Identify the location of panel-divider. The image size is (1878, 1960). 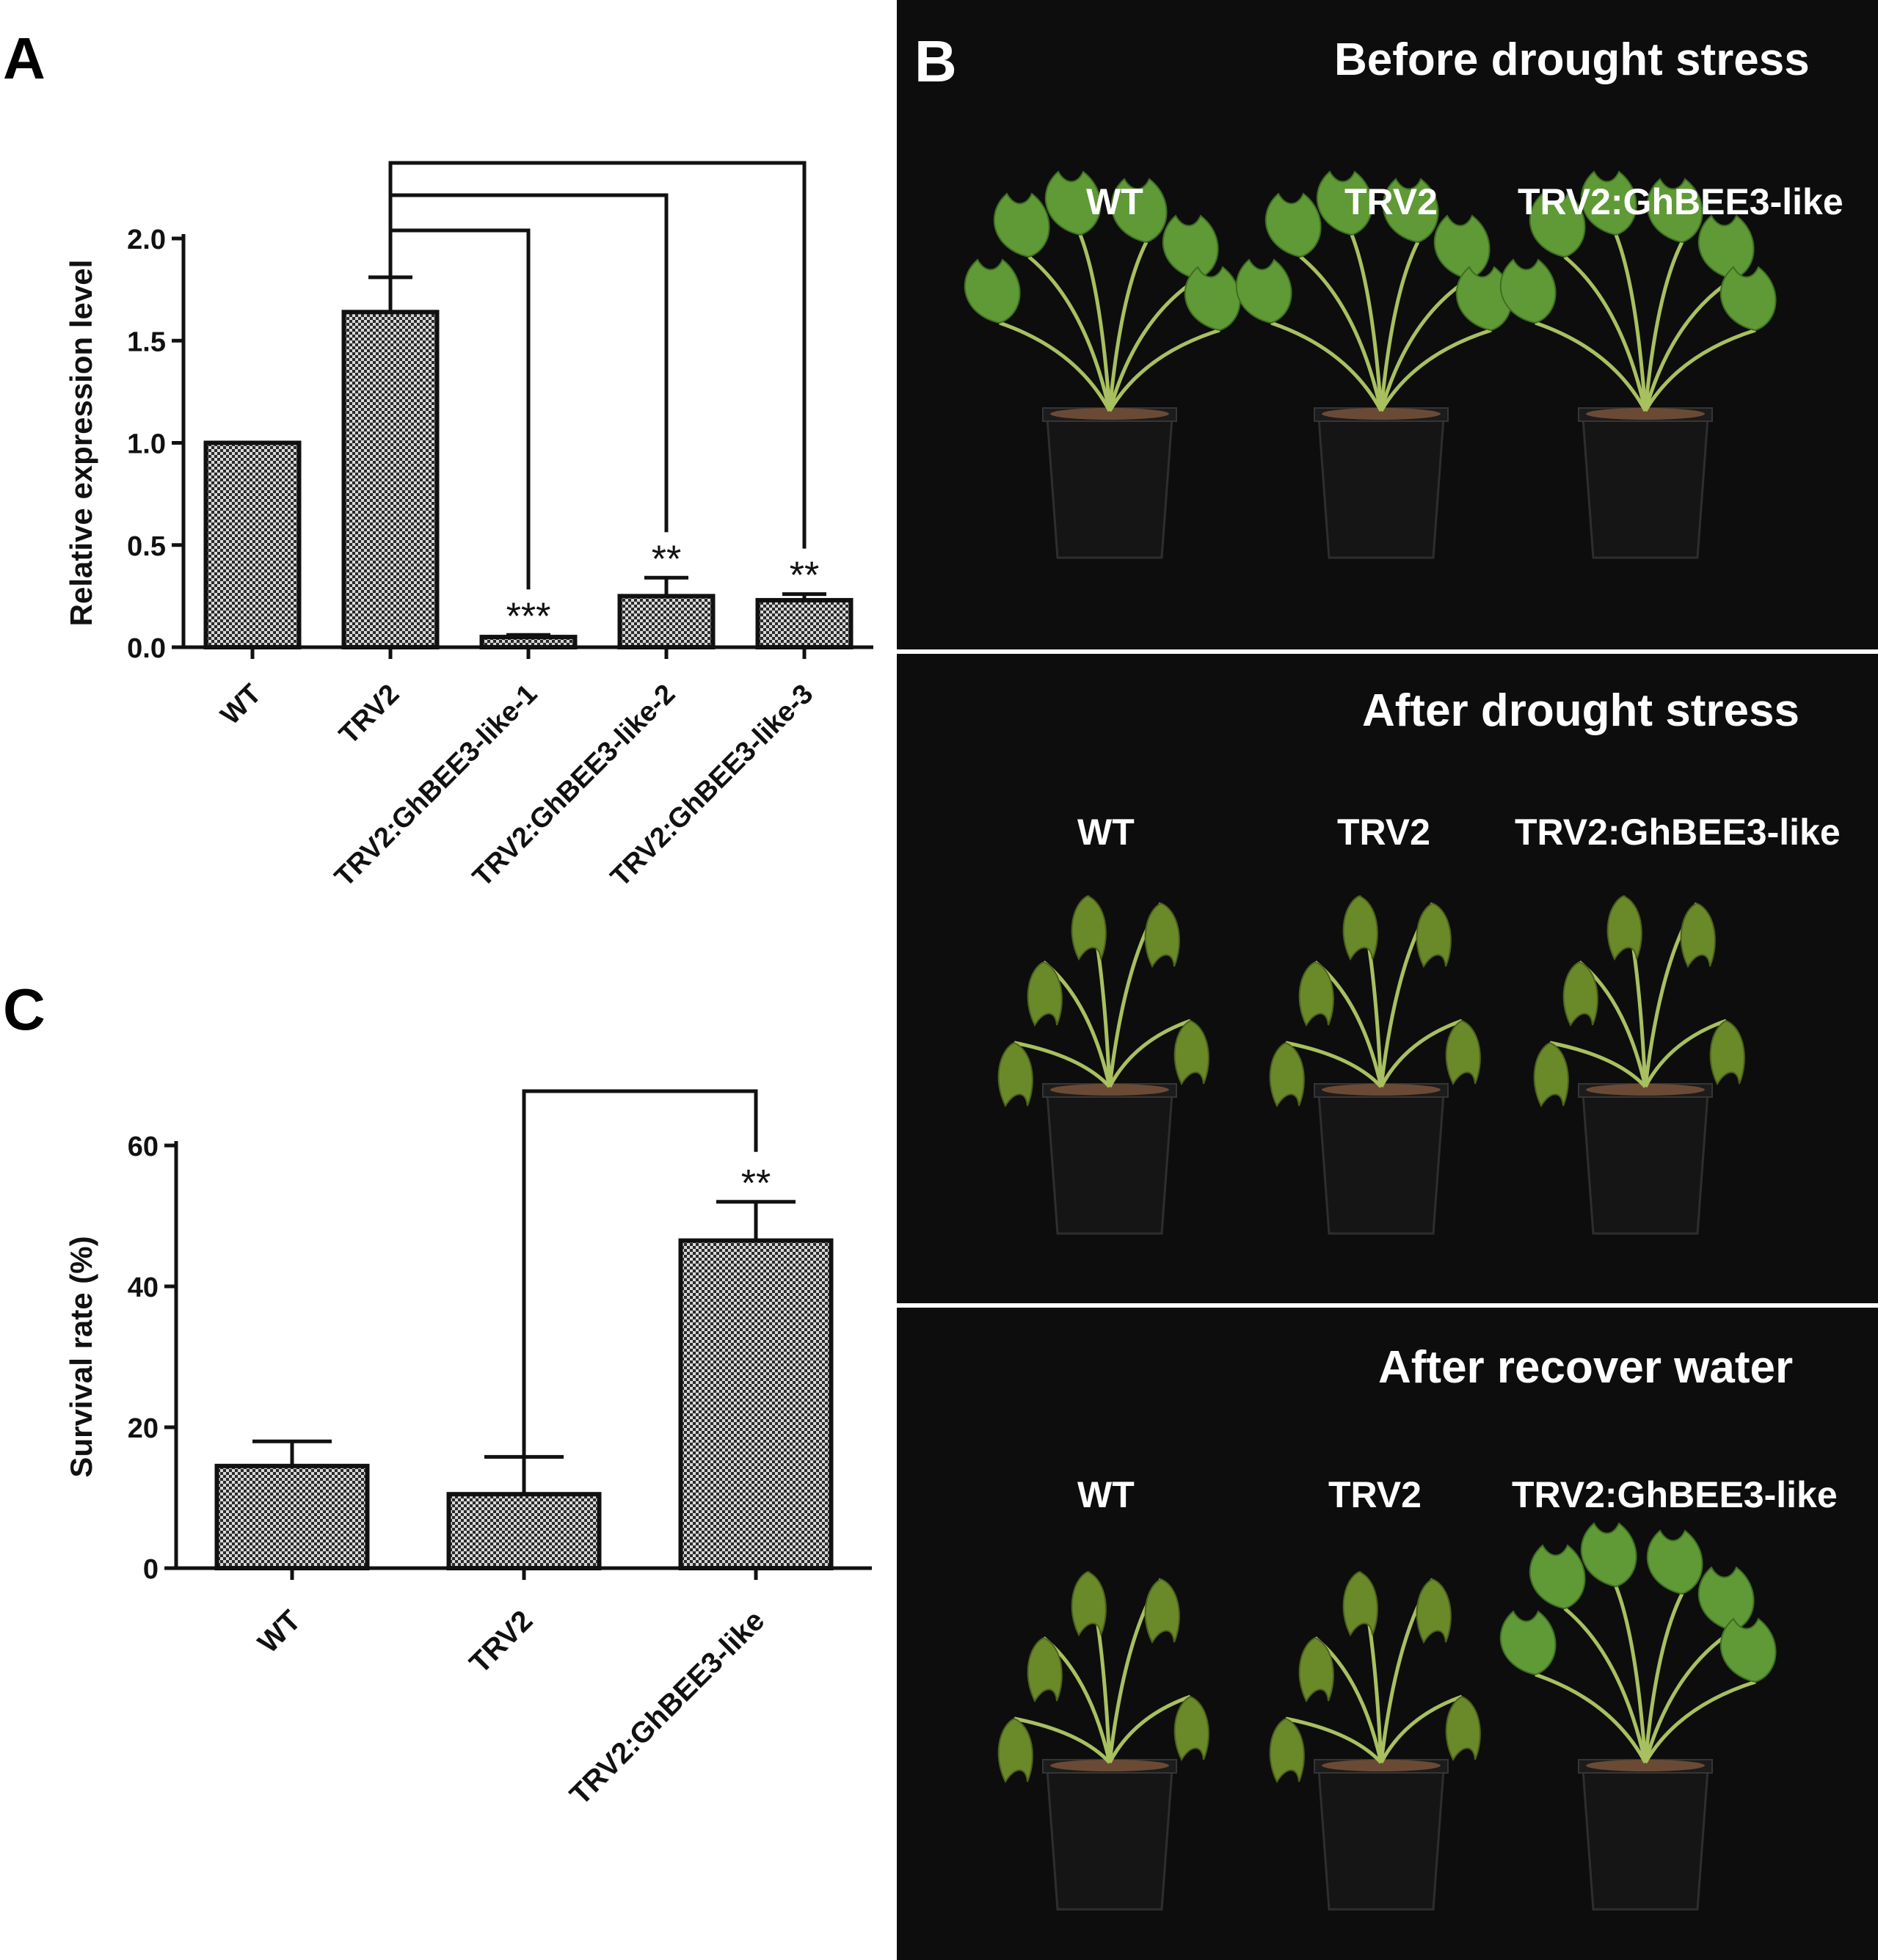
(895, 980).